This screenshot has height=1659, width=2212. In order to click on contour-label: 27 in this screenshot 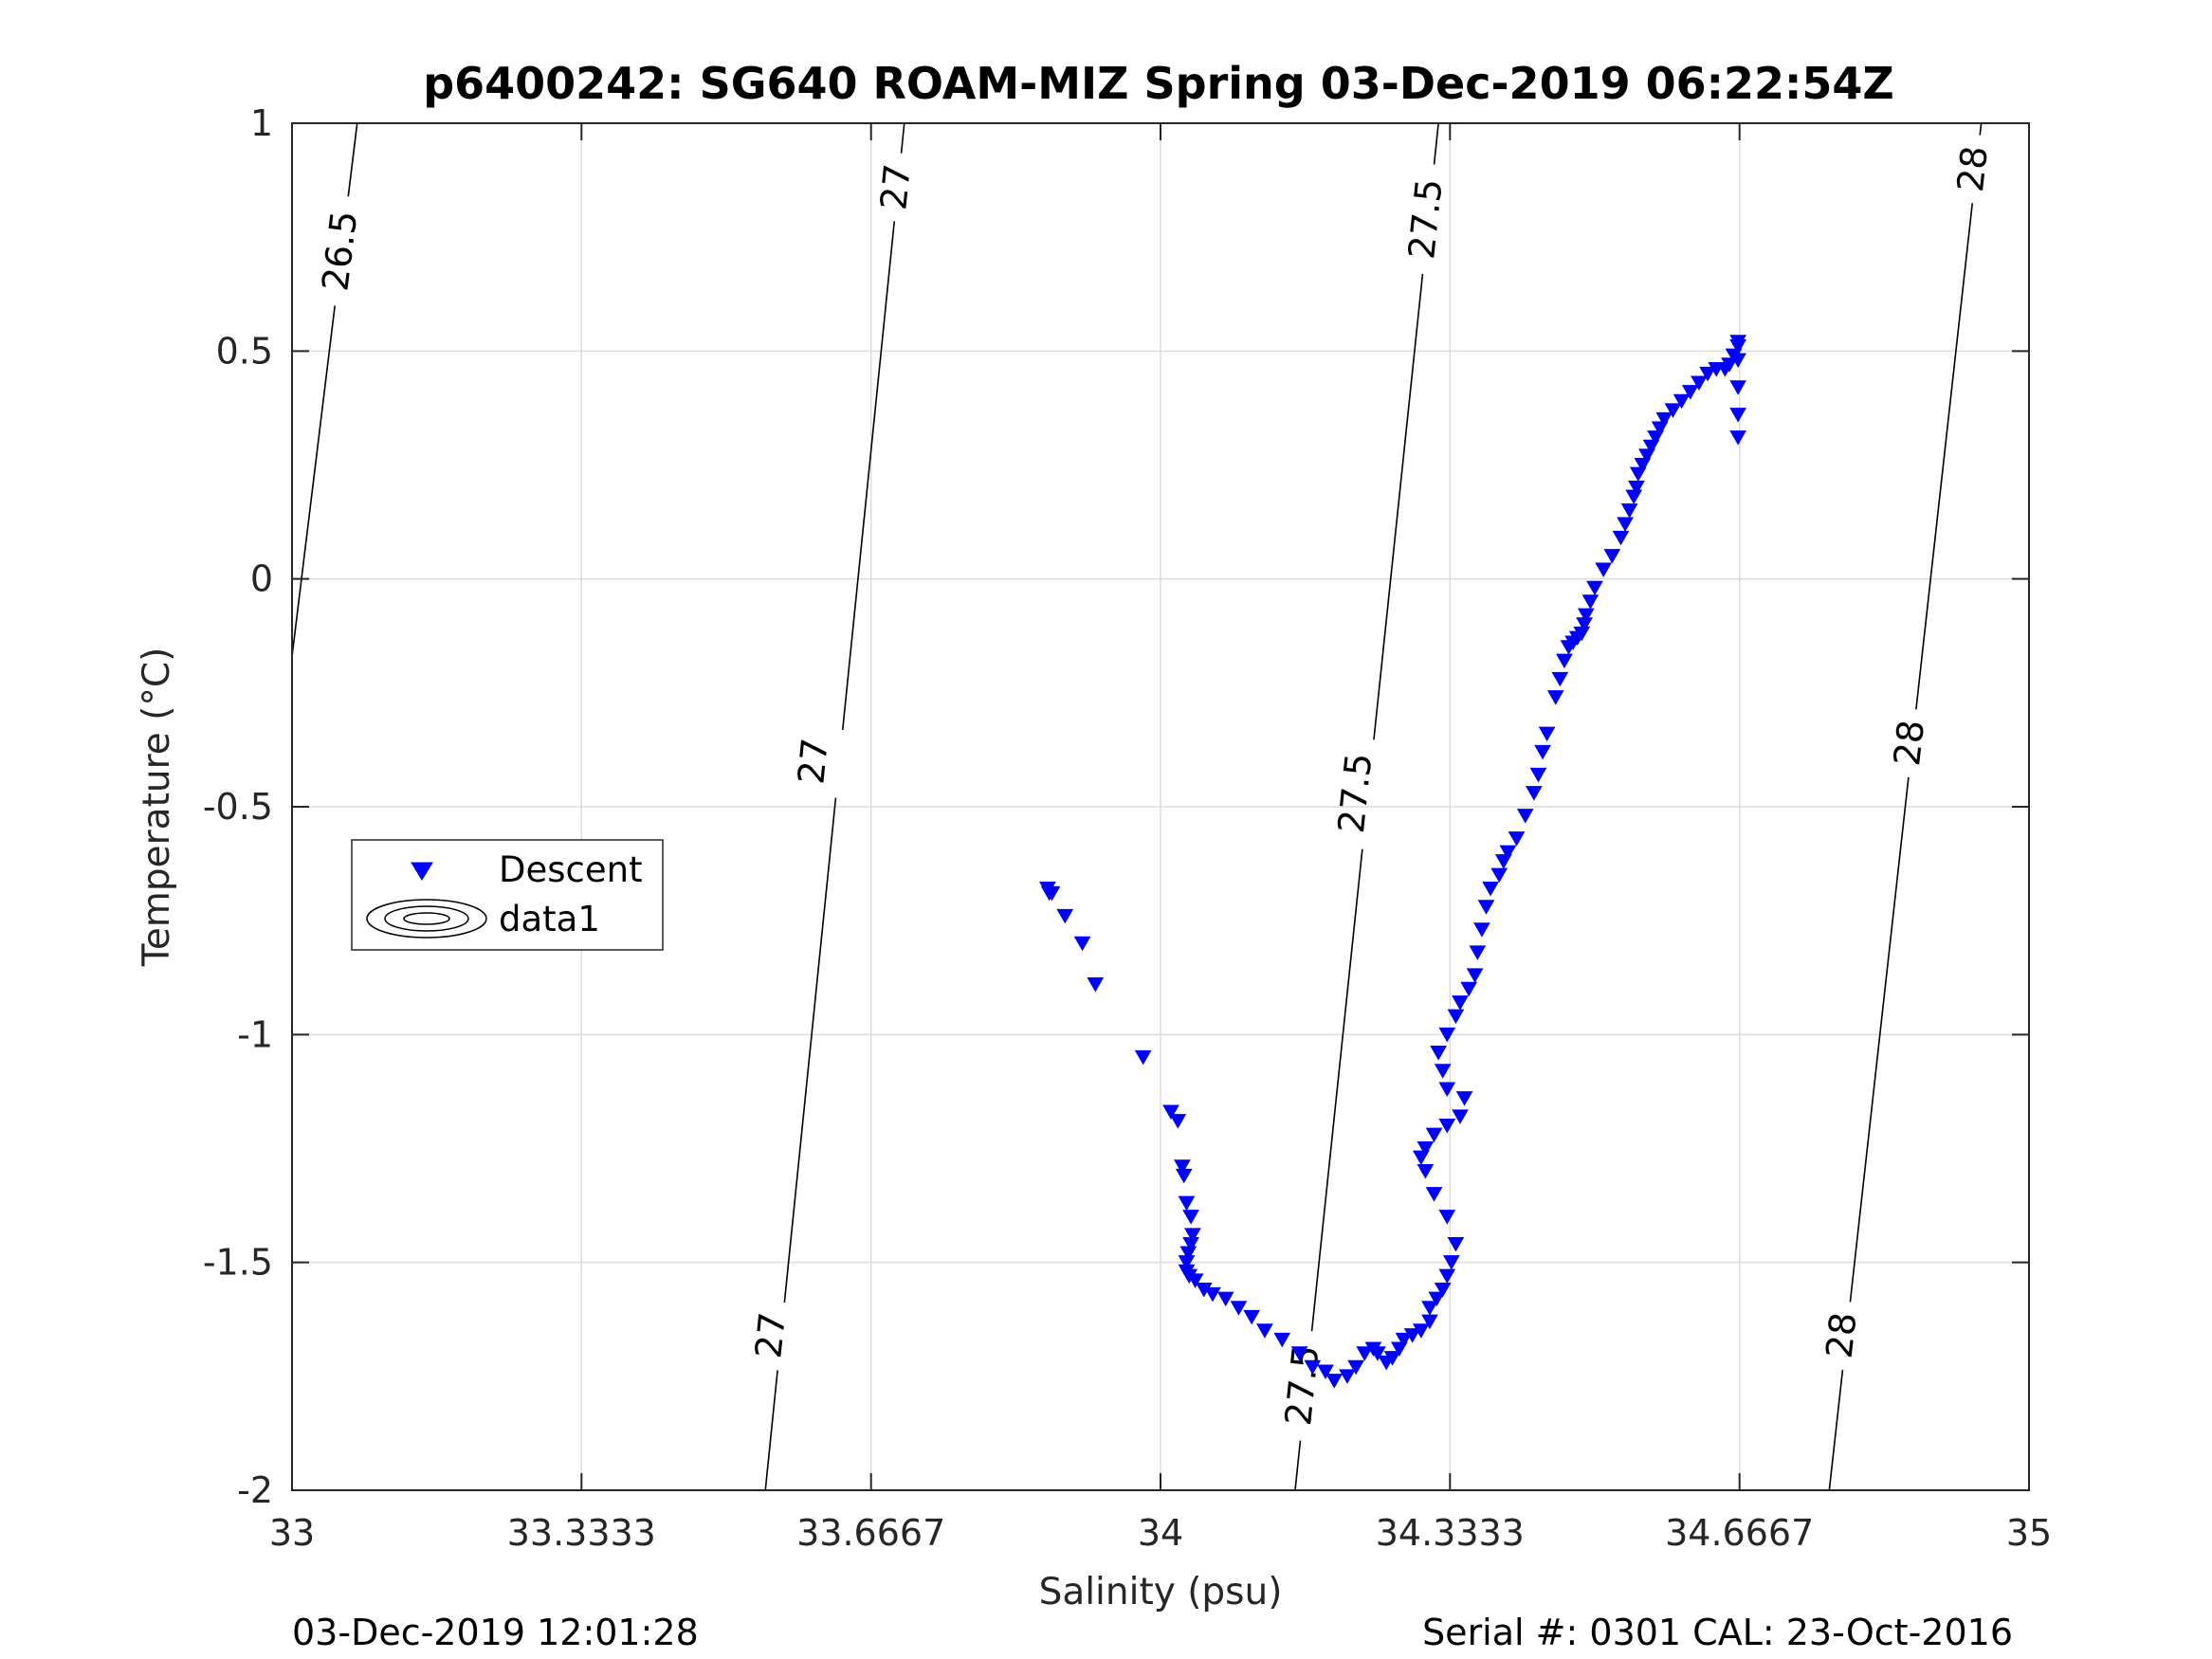, I will do `click(895, 187)`.